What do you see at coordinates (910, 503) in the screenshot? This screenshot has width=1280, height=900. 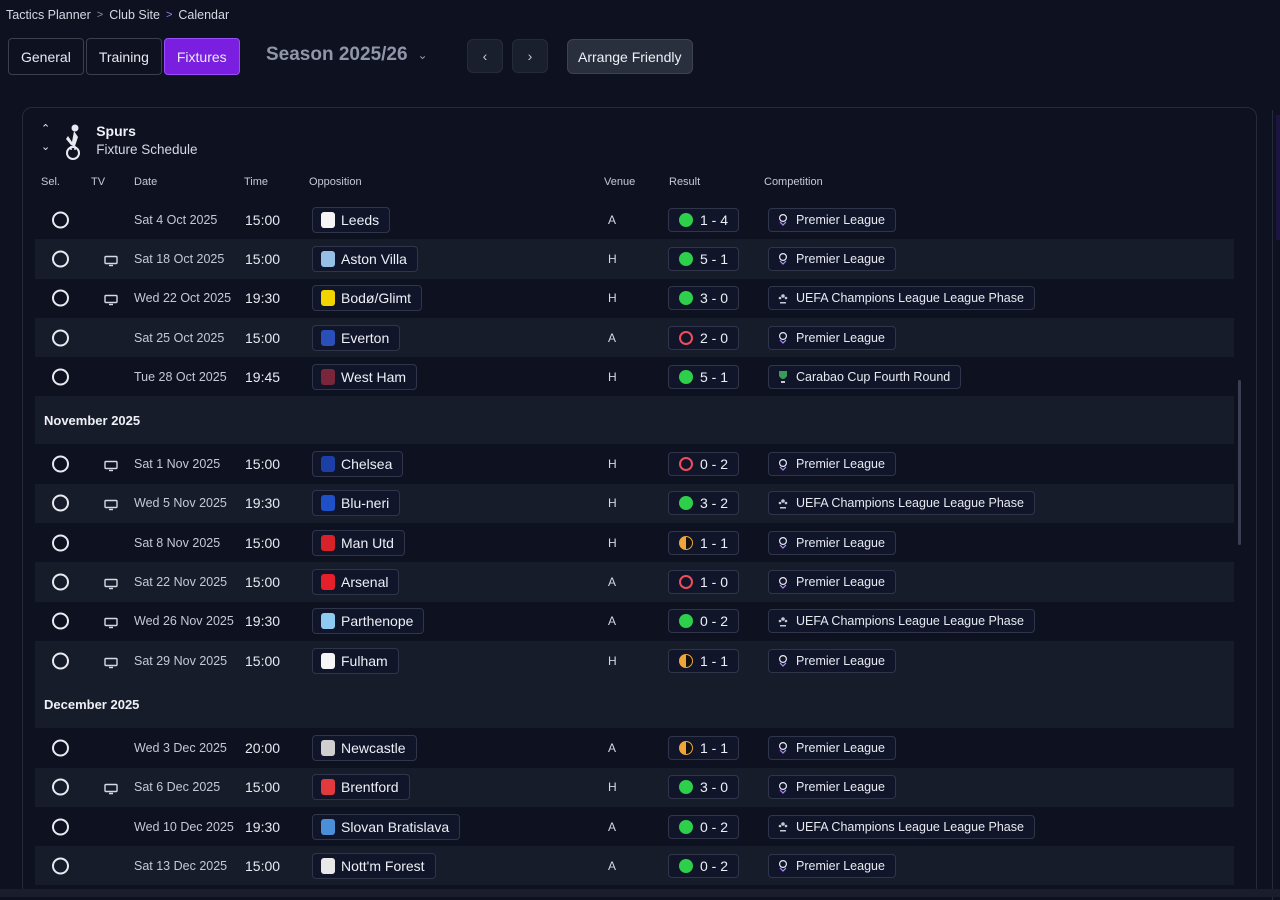 I see `competition-name: UEFA Champions League League Phase` at bounding box center [910, 503].